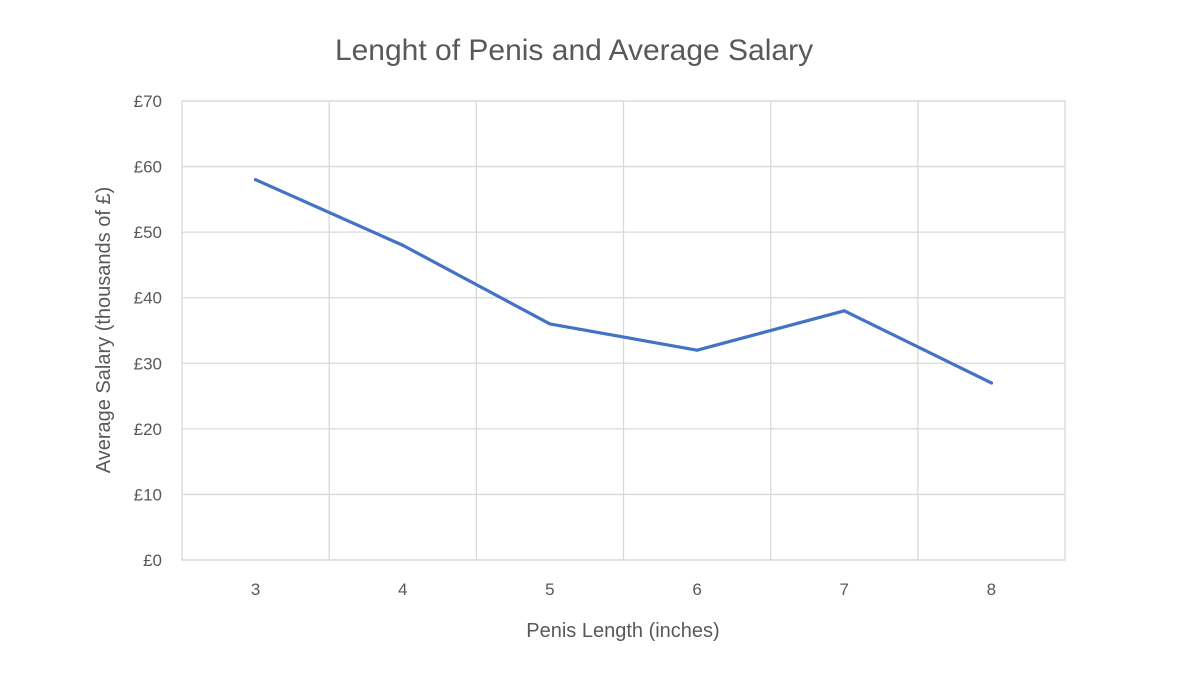  Describe the element at coordinates (148, 363) in the screenshot. I see `y-tick-label: £30` at that location.